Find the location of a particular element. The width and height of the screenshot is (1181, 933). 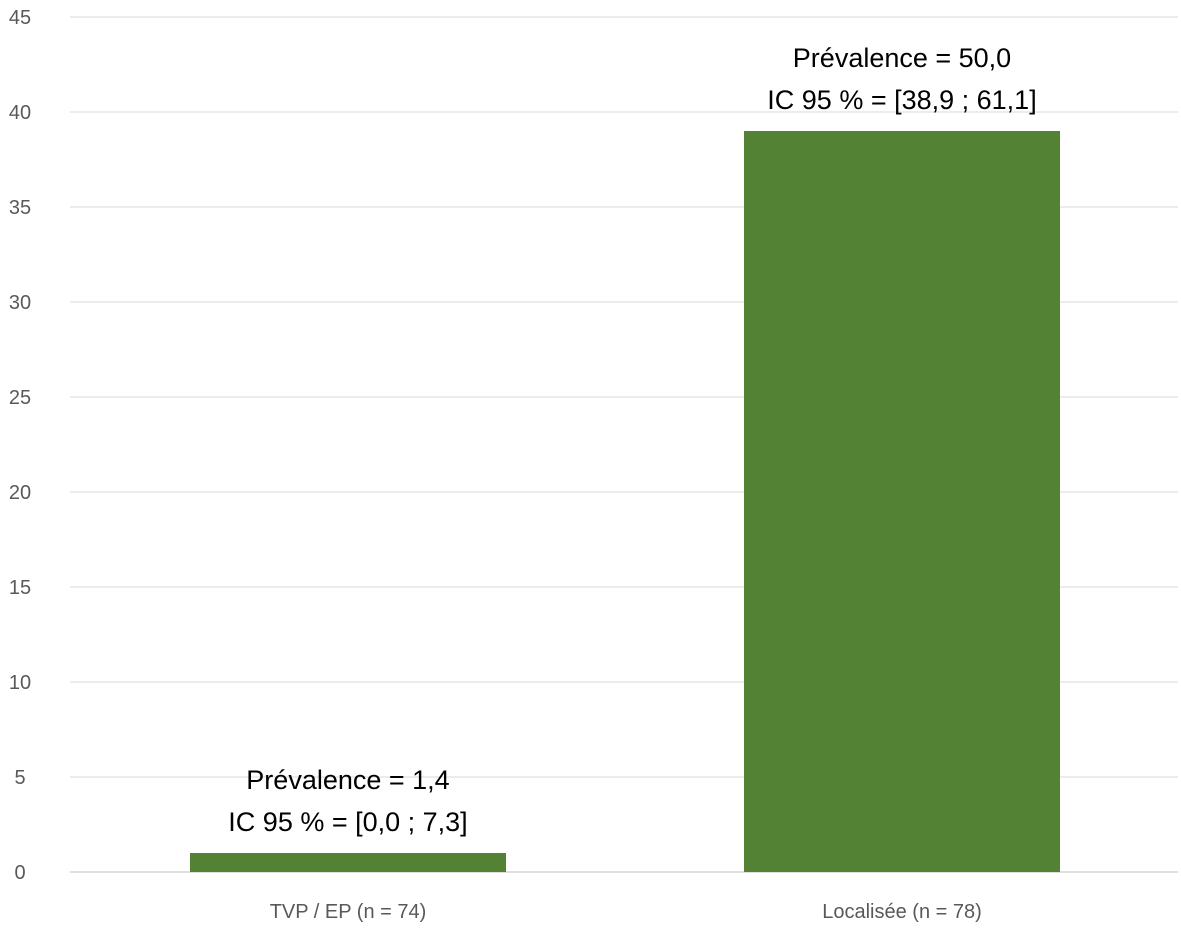

y-tick-label: 5 is located at coordinates (19, 778).